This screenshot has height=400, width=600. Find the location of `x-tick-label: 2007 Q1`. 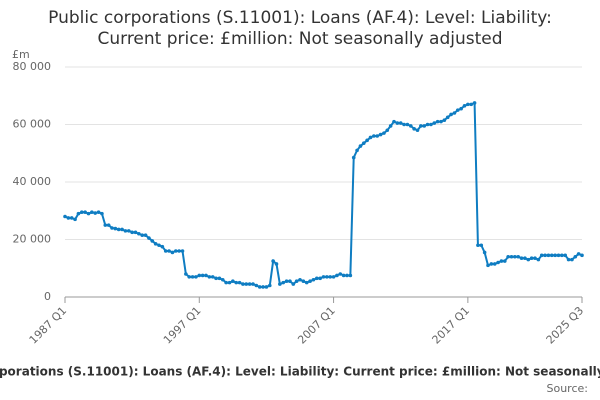

x-tick-label: 2007 Q1 is located at coordinates (316, 325).